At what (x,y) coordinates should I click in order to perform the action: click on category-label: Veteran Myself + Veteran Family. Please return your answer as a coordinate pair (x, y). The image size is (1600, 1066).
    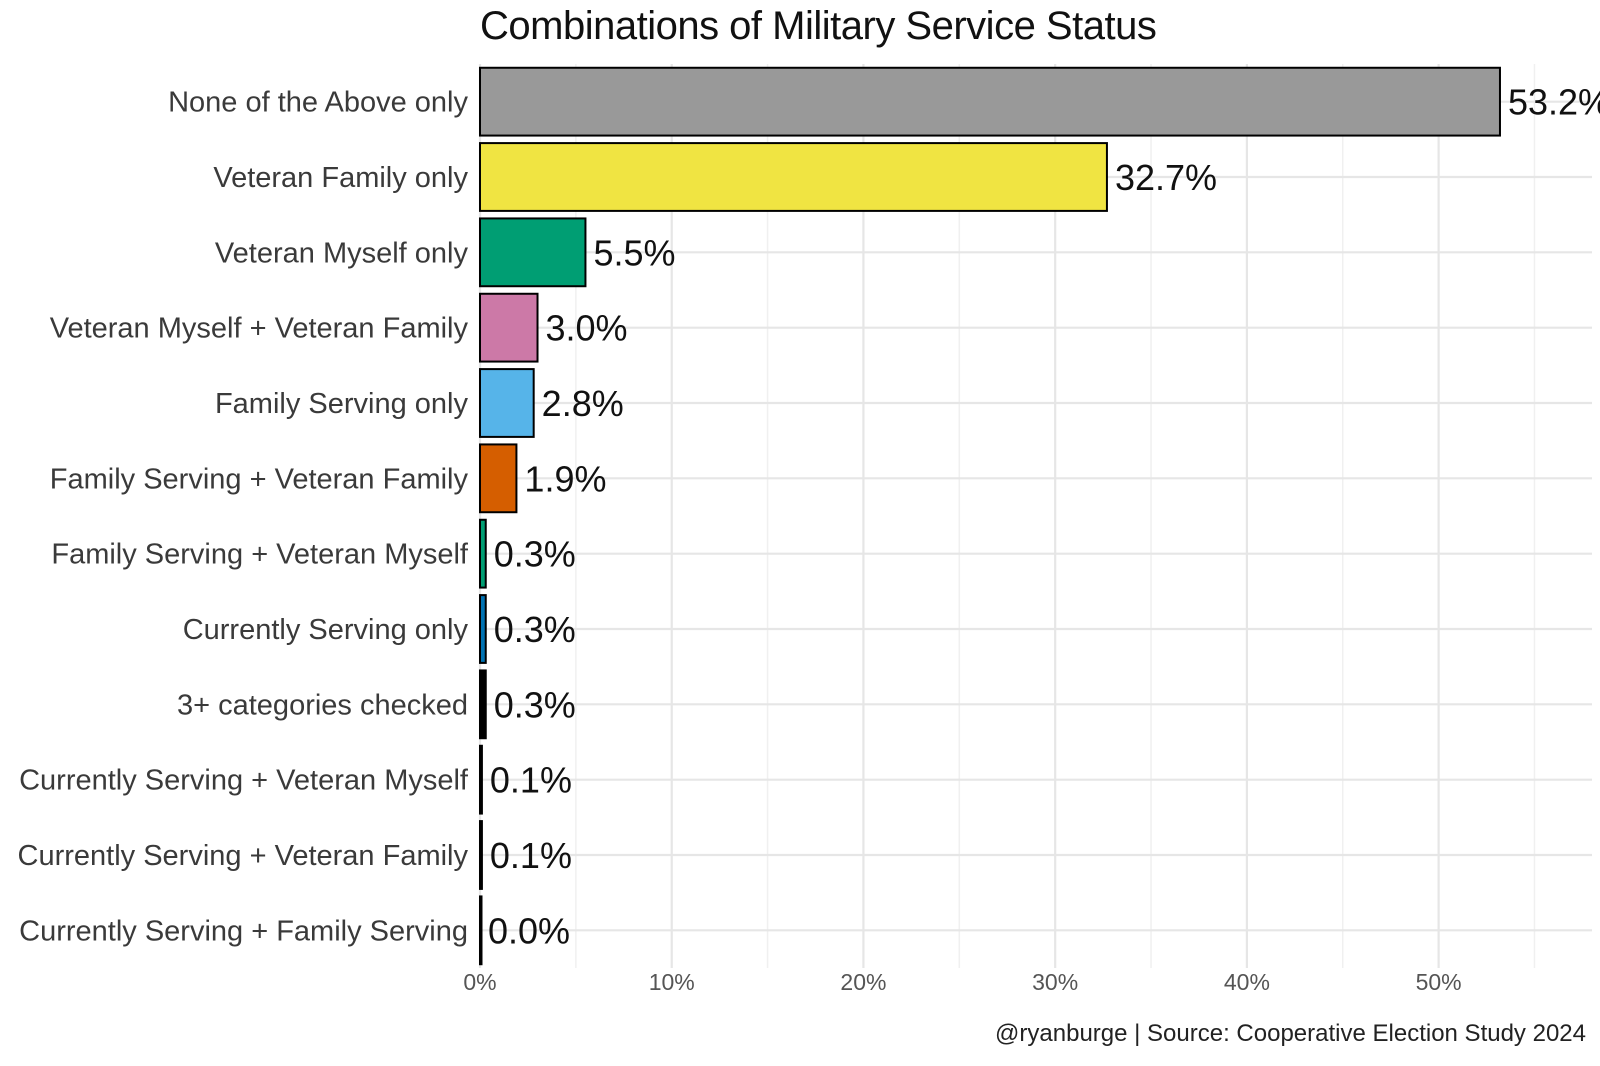
    Looking at the image, I should click on (259, 329).